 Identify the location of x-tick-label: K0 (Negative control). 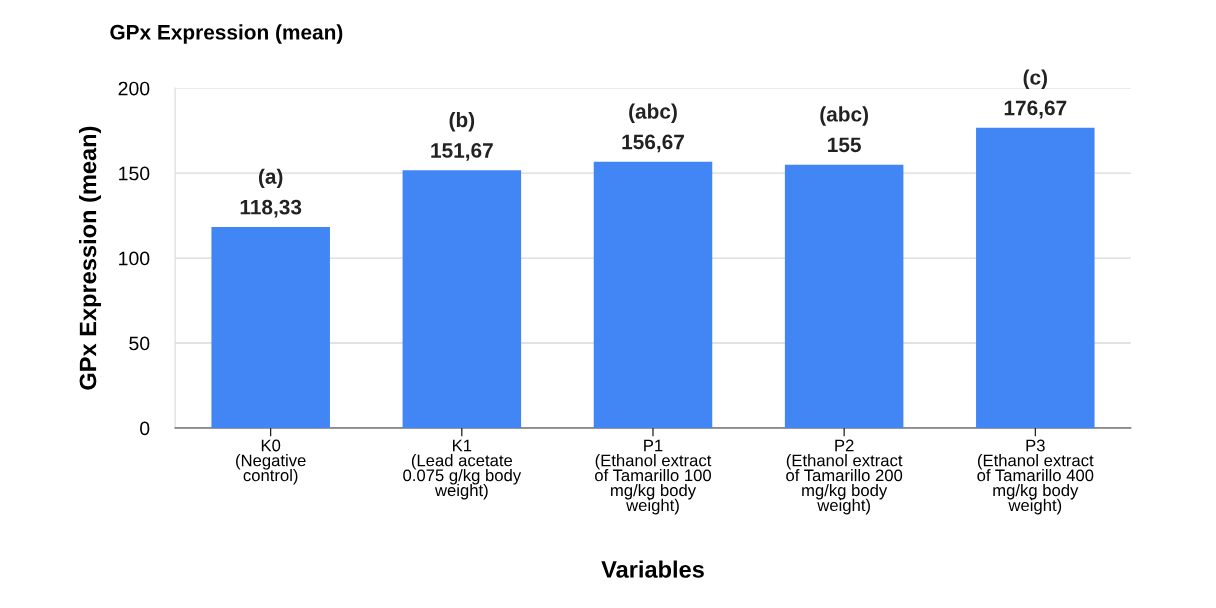
(271, 462).